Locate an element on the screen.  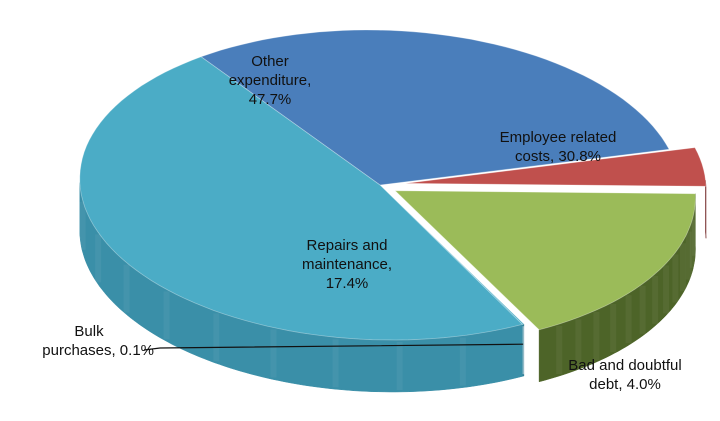
slice-repairs-and-maintenance is located at coordinates (545, 260).